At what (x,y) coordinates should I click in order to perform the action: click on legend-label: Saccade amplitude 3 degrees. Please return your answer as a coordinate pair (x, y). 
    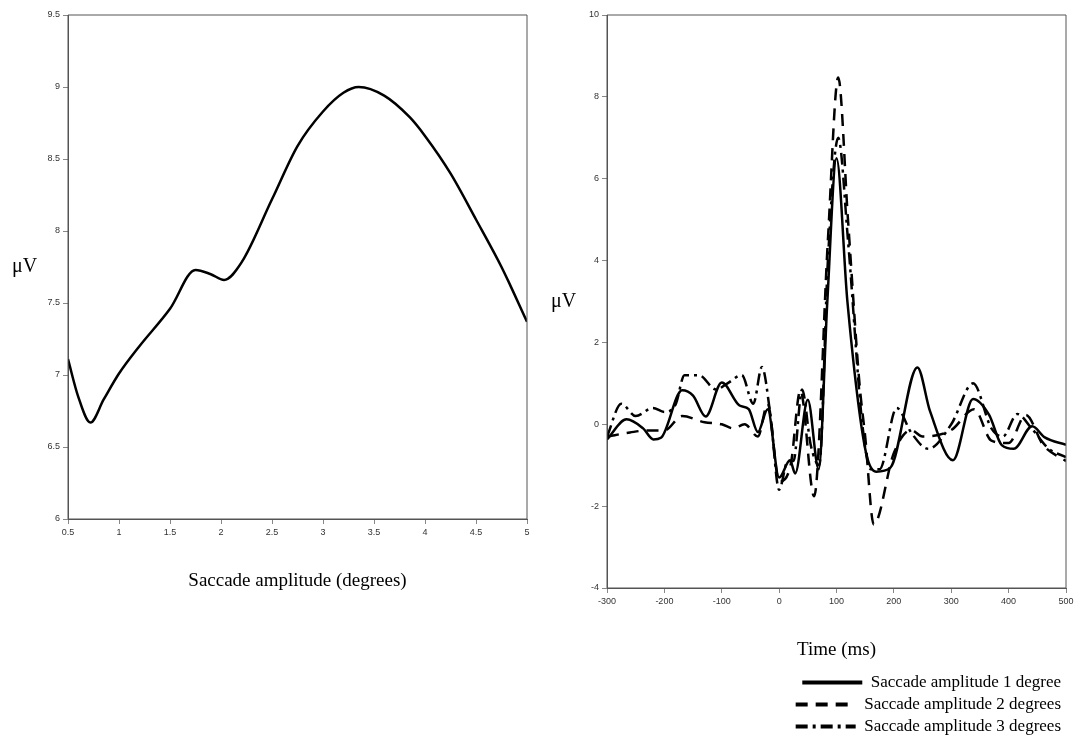
    Looking at the image, I should click on (962, 725).